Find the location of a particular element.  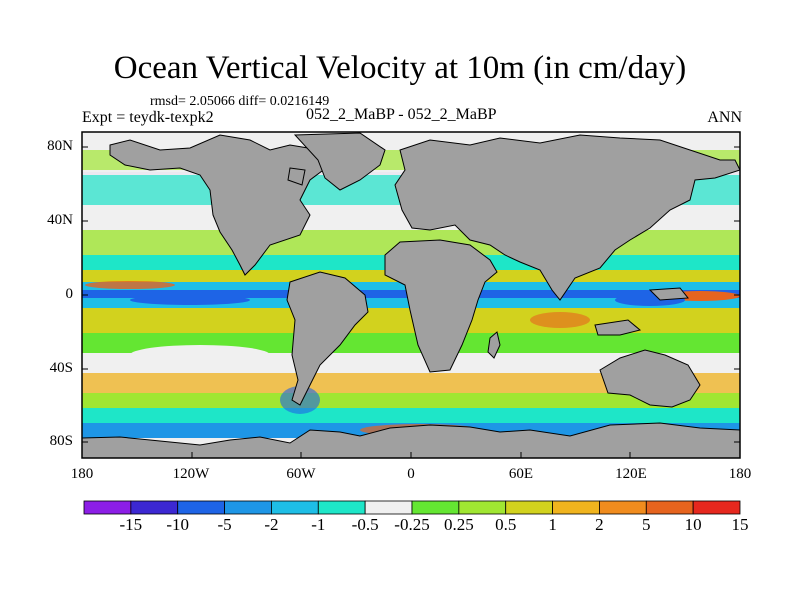

lat-label-80s: 80S is located at coordinates (61, 441).